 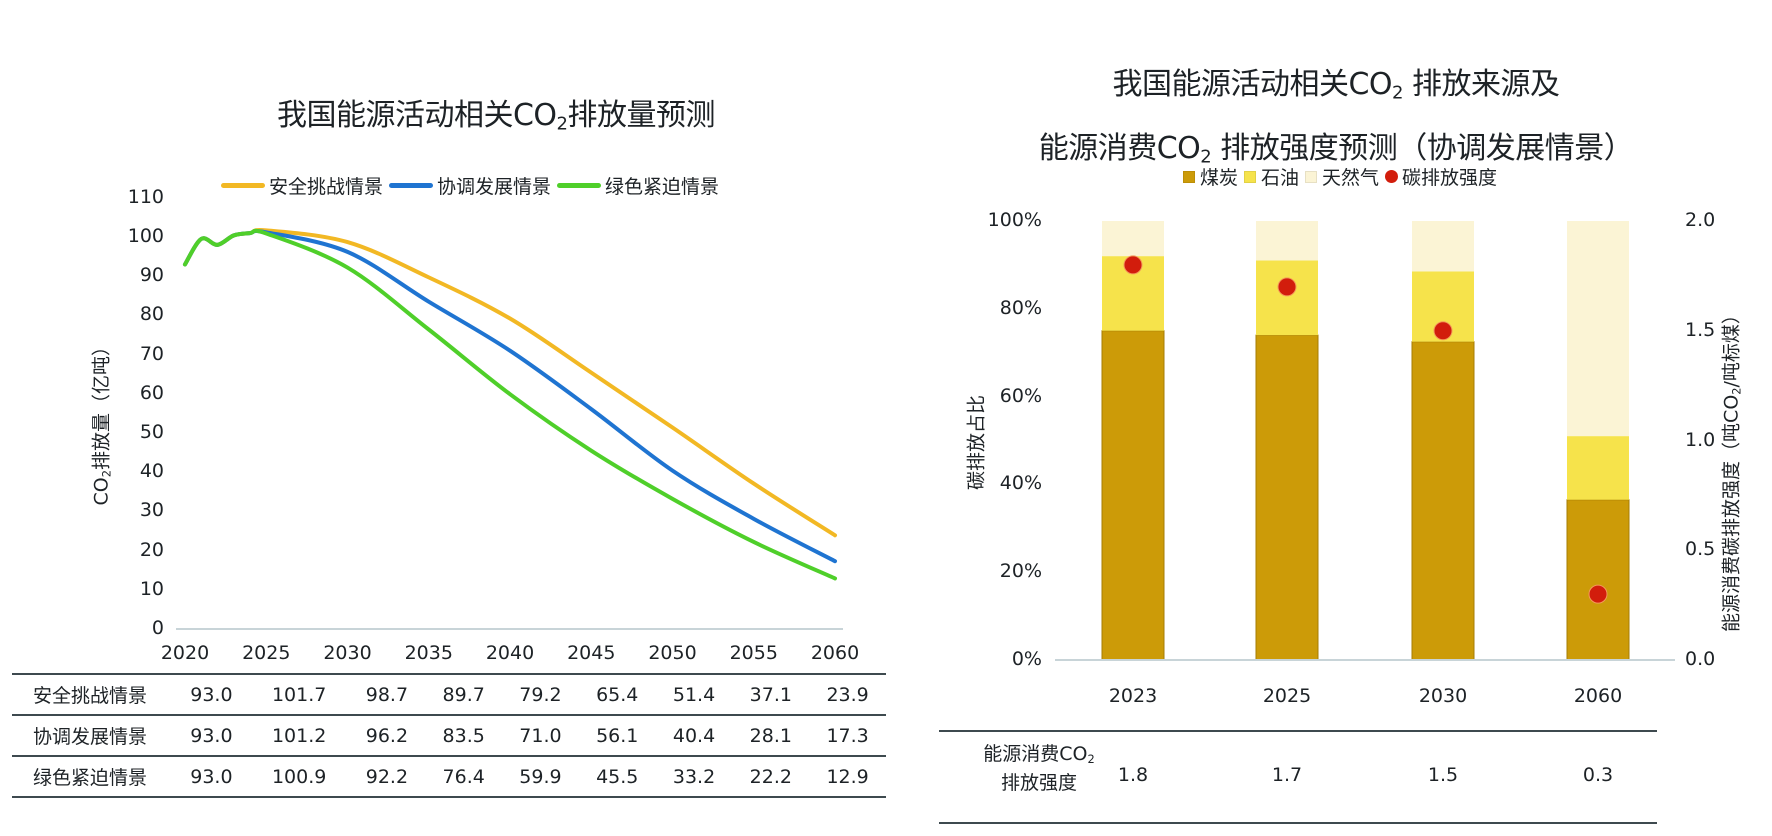 What do you see at coordinates (1026, 659) in the screenshot?
I see `right-y-tick-label: 0%` at bounding box center [1026, 659].